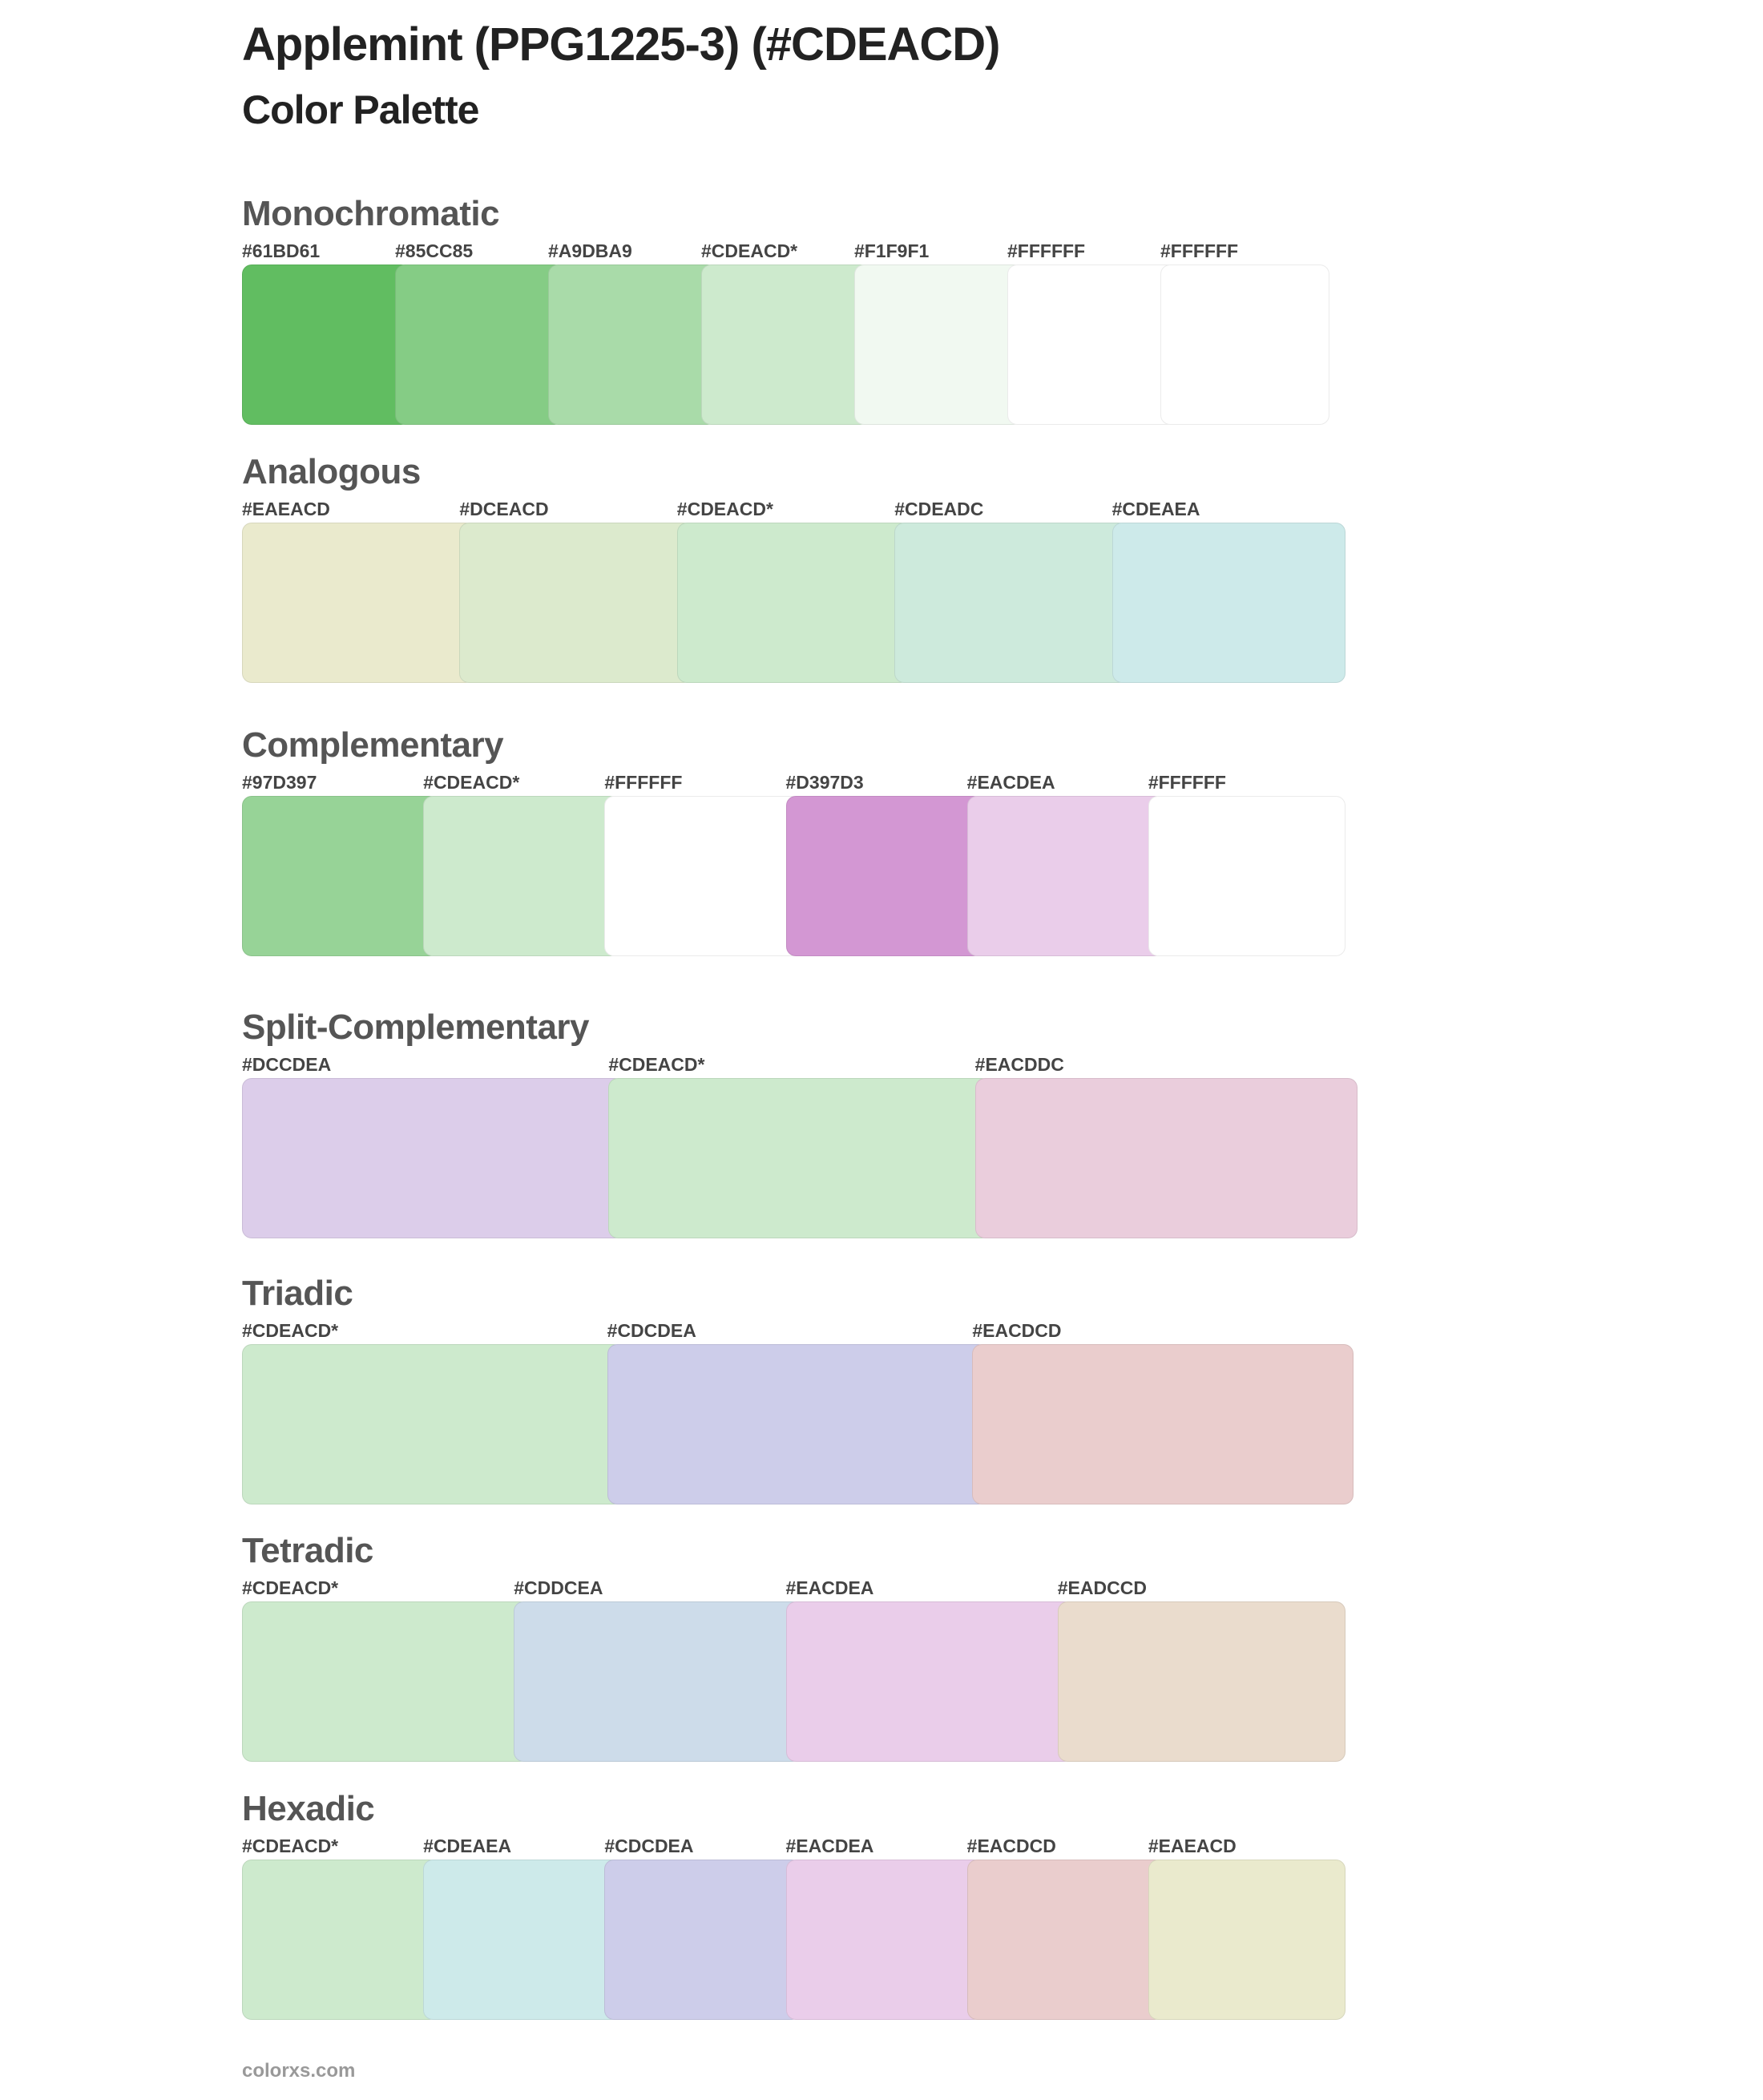 The height and width of the screenshot is (2100, 1763). What do you see at coordinates (297, 1293) in the screenshot?
I see `section-title: Triadic` at bounding box center [297, 1293].